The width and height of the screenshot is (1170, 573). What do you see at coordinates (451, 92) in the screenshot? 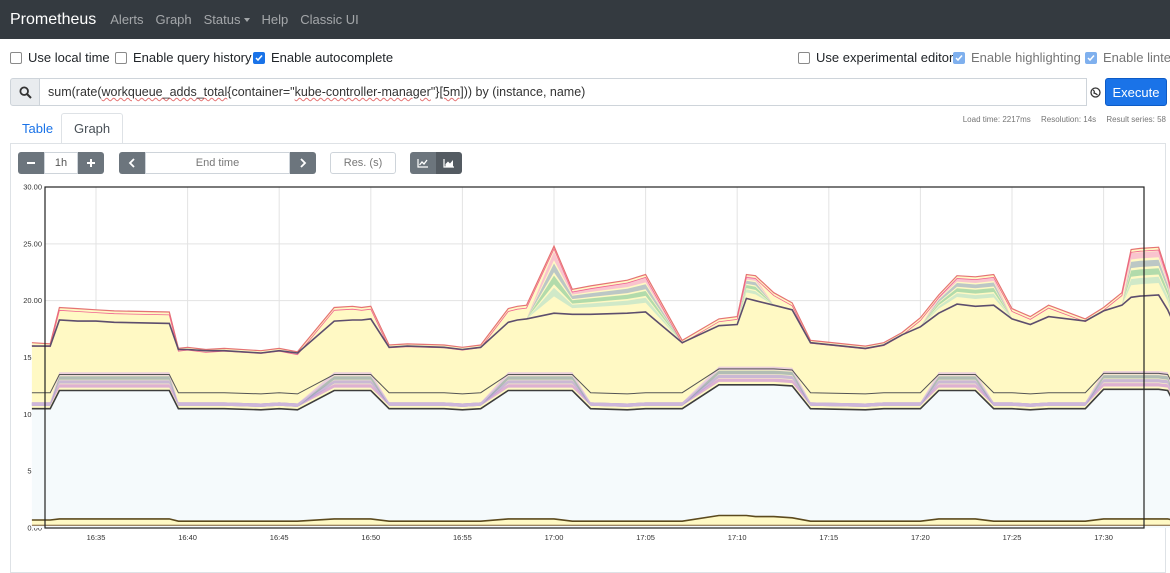
I see `query-range: [5m]` at bounding box center [451, 92].